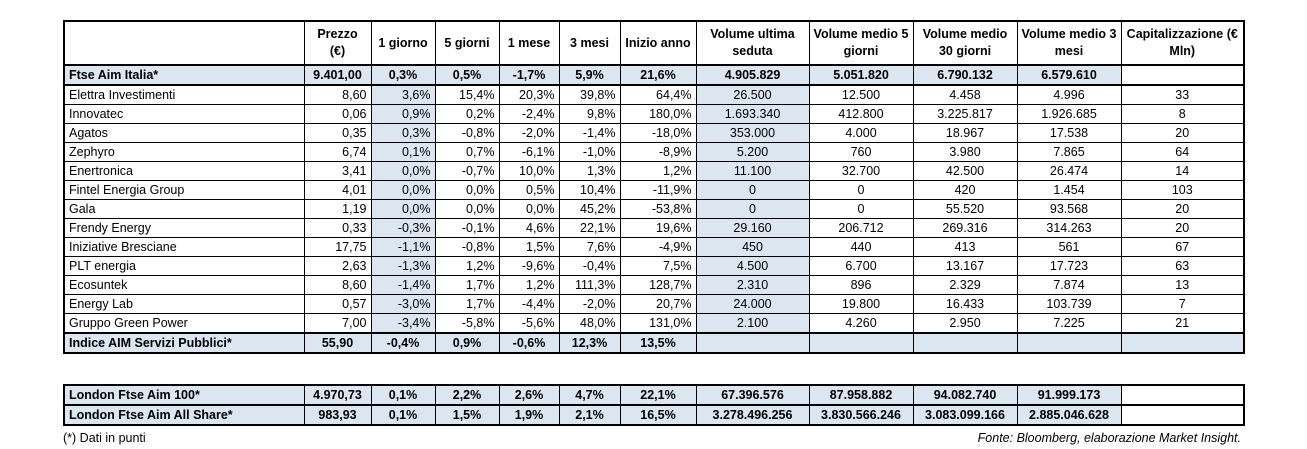 This screenshot has width=1307, height=449. I want to click on table-cell: 1,5%, so click(467, 415).